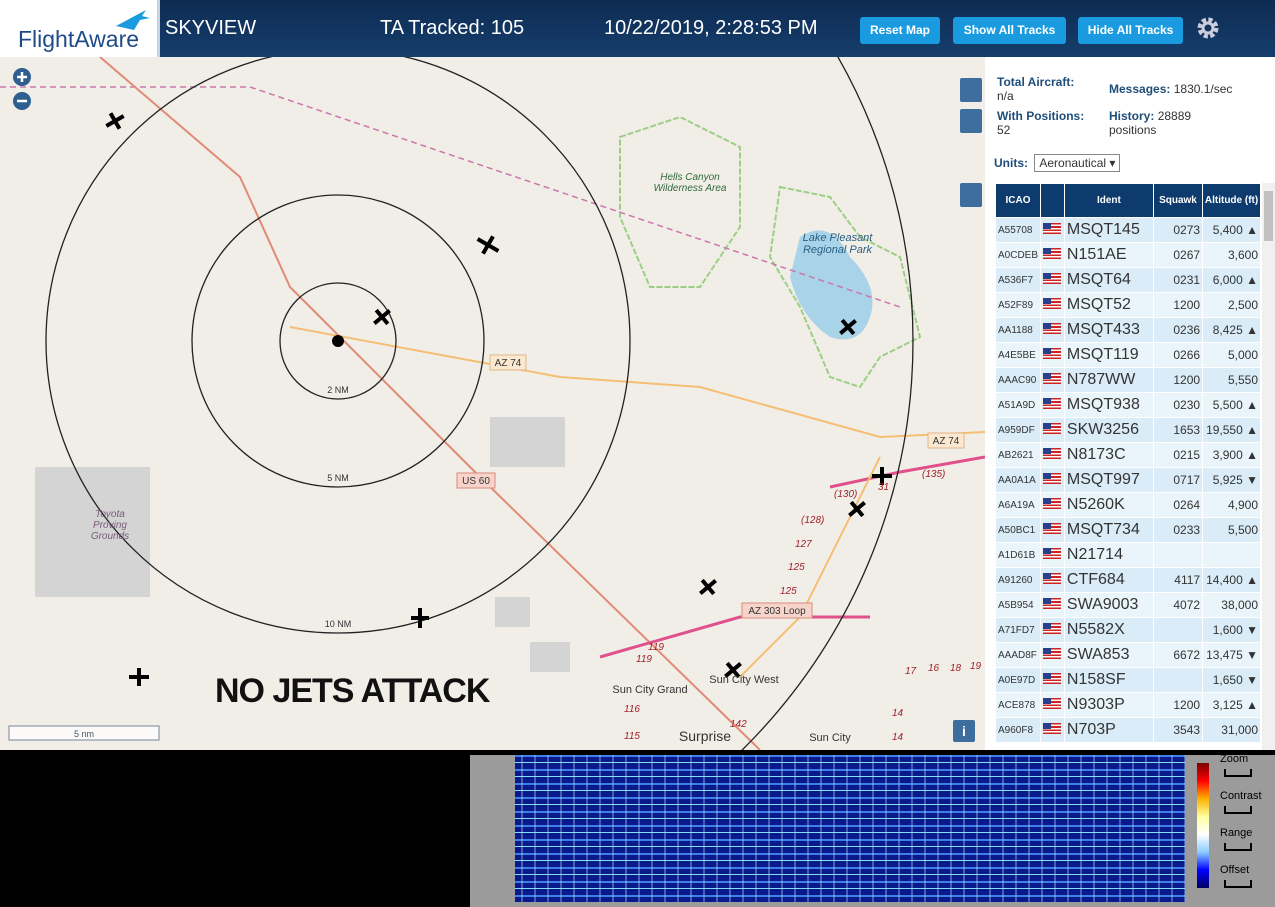  I want to click on ident: MSQT997, so click(1108, 480).